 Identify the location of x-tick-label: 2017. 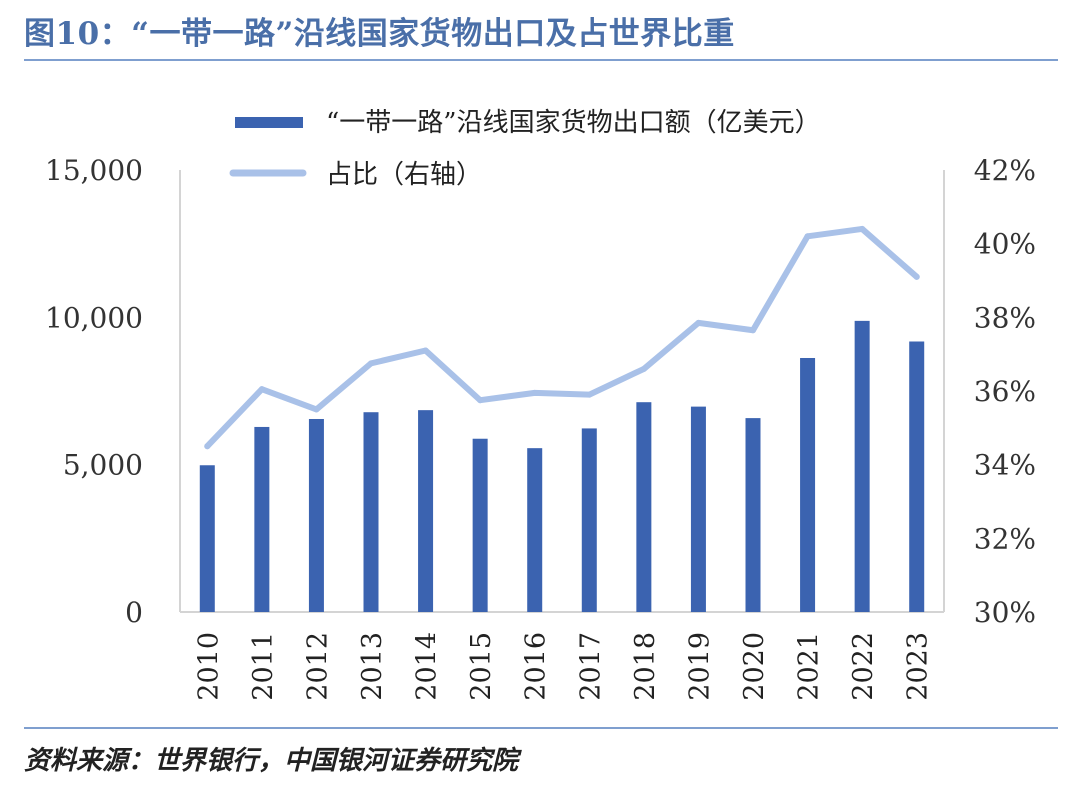
(590, 666).